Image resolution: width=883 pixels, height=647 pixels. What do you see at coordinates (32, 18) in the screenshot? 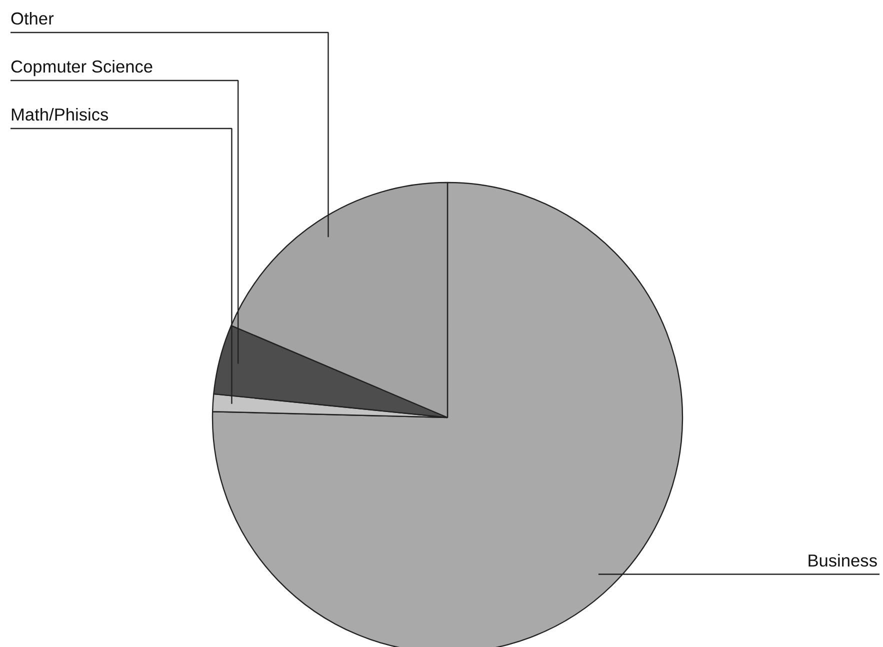
I see `slice-label: Other` at bounding box center [32, 18].